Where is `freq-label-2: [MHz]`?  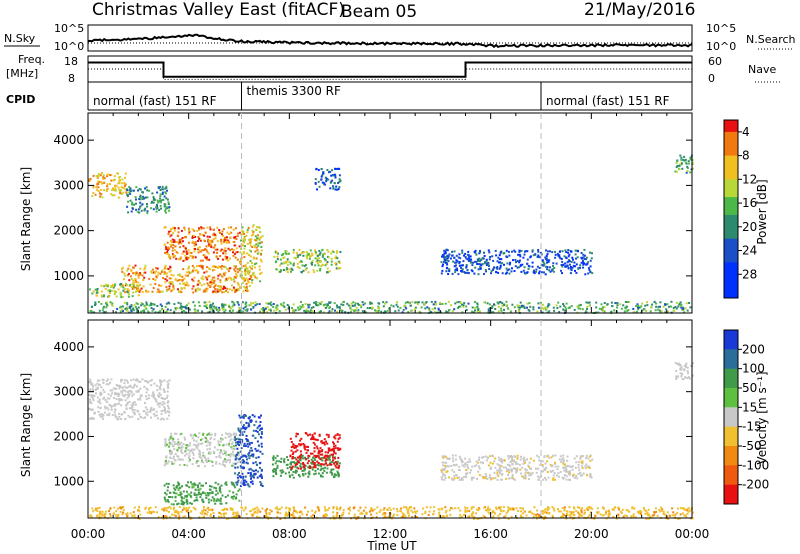
freq-label-2: [MHz] is located at coordinates (22, 73).